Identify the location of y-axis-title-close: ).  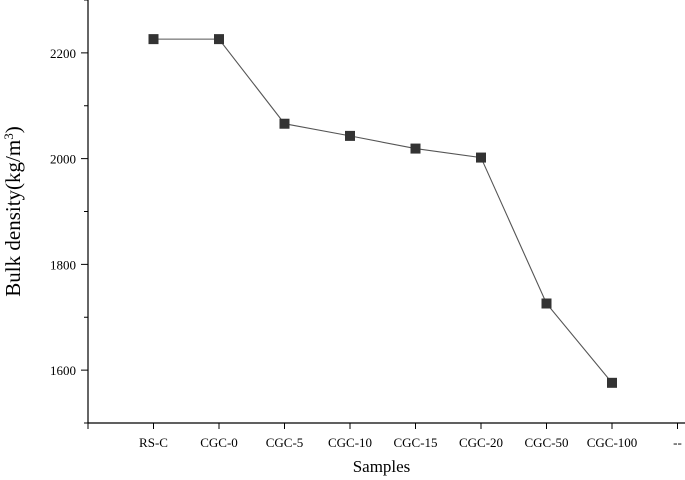
(13, 129).